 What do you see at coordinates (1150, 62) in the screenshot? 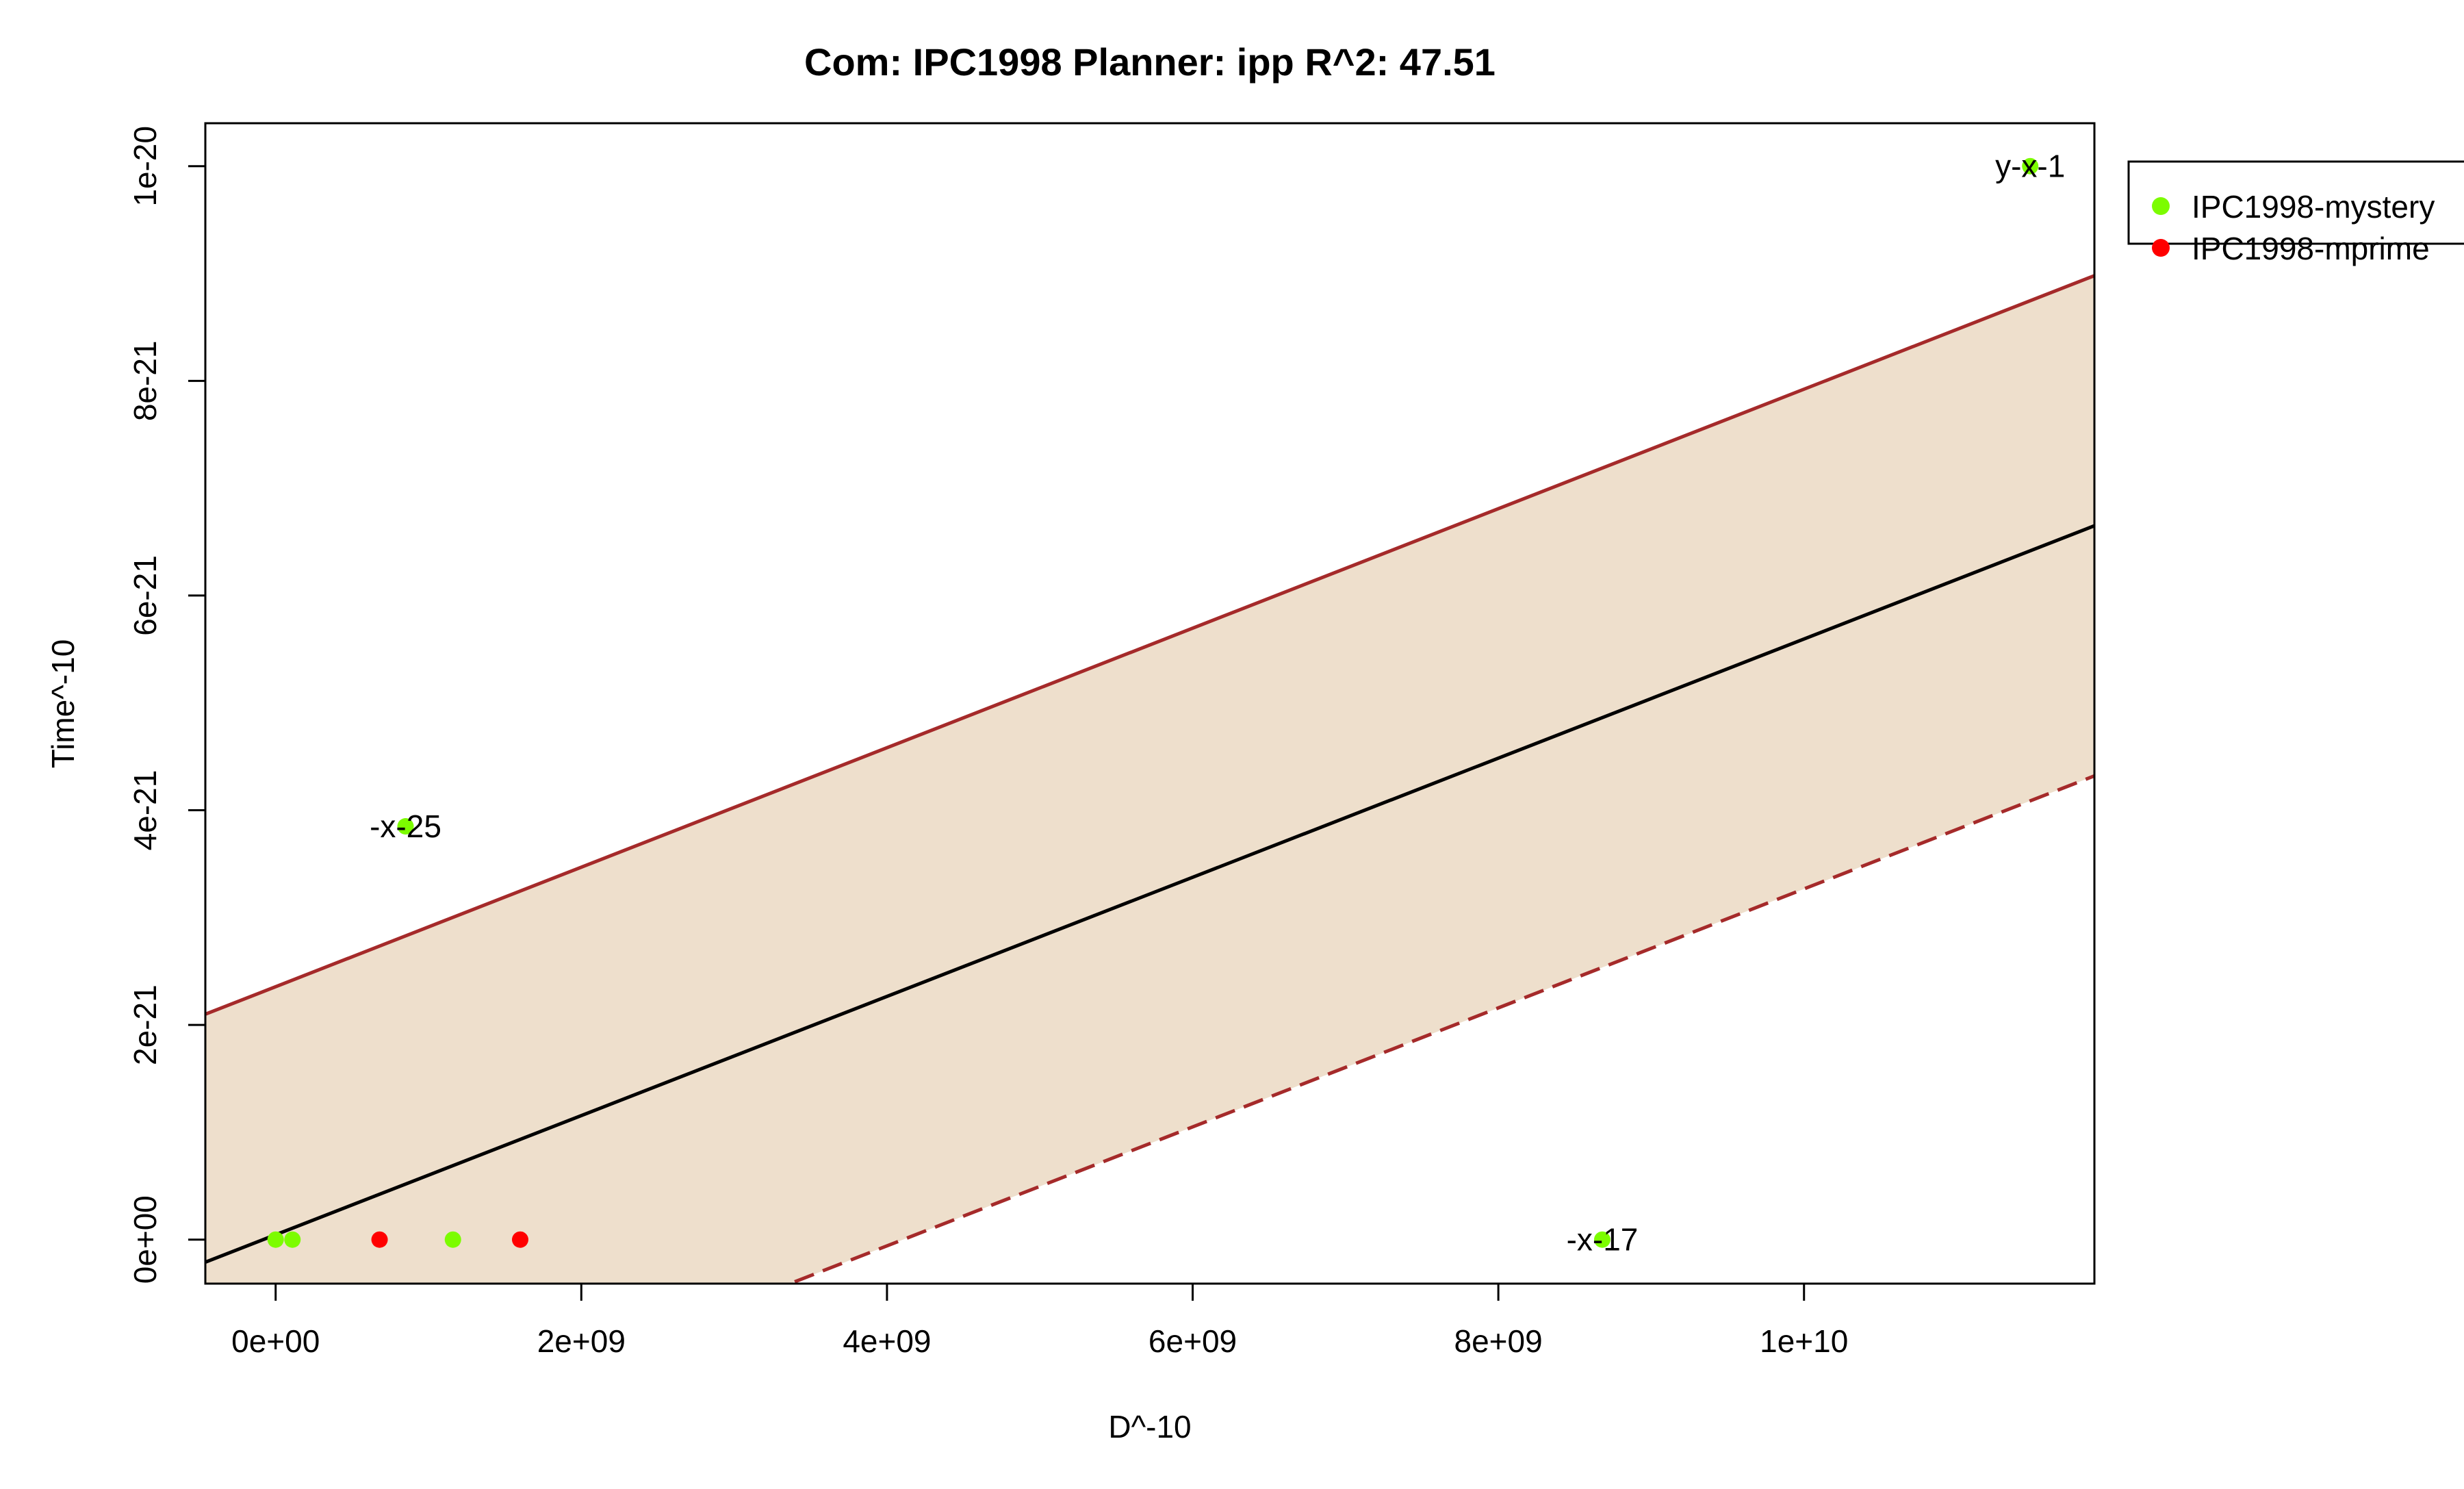
I see `chart-title: Com: IPC1998 Planner: ipp R^2: 47.51` at bounding box center [1150, 62].